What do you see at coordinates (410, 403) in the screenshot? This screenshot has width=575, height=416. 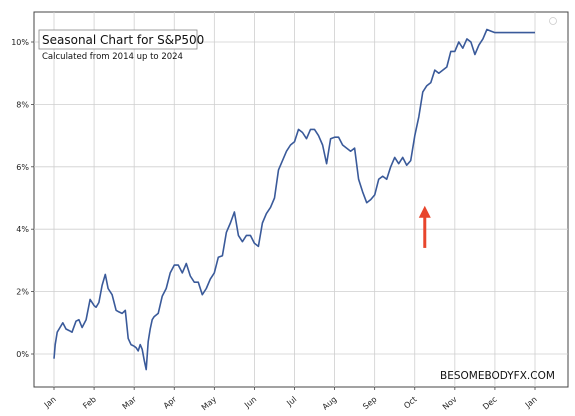 I see `x-tick-label: Oct` at bounding box center [410, 403].